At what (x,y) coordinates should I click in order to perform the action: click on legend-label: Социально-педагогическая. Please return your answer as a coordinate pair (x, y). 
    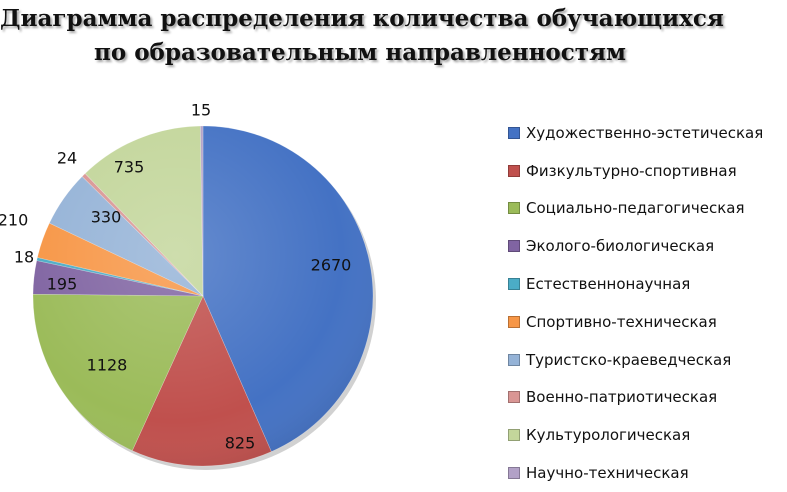
    Looking at the image, I should click on (635, 208).